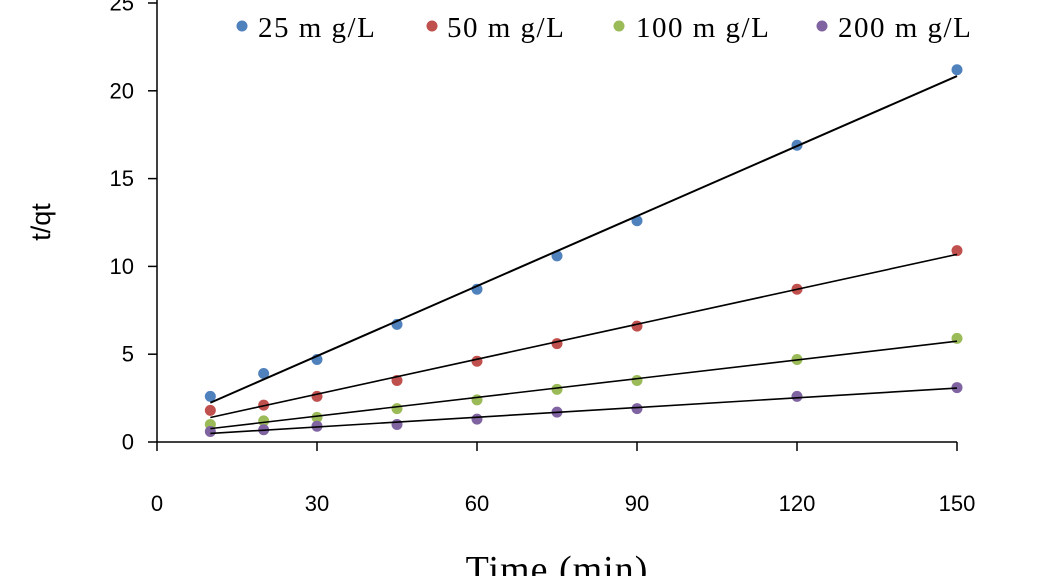 The width and height of the screenshot is (1038, 576). What do you see at coordinates (477, 503) in the screenshot?
I see `x-tick-label: 60` at bounding box center [477, 503].